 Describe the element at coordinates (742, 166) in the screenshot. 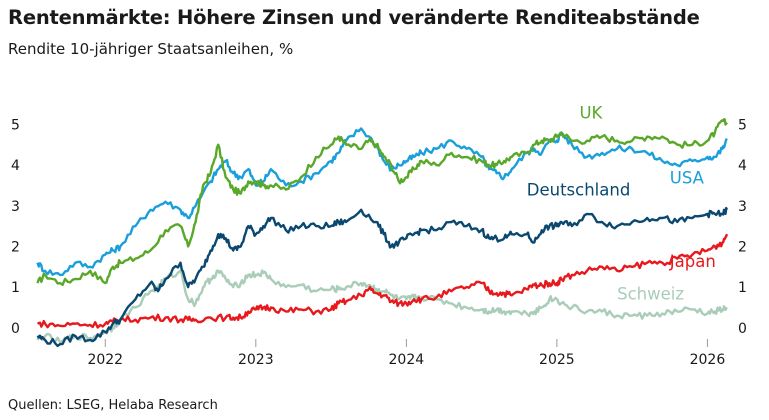

I see `y-tick-label-right: 4` at that location.